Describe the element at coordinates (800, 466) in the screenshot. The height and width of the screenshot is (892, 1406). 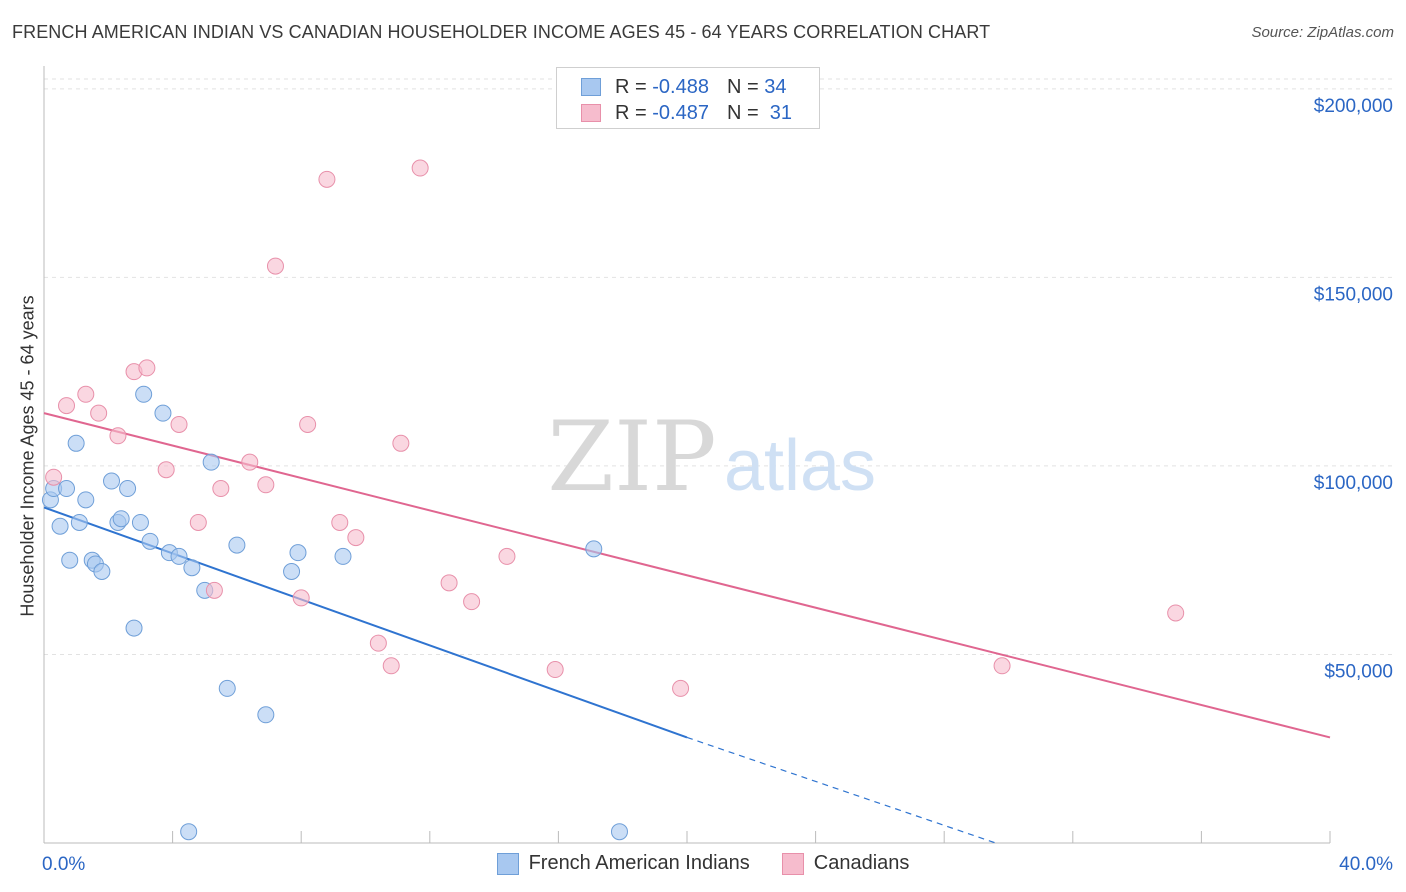
I see `watermark-atlas: atlas` at that location.